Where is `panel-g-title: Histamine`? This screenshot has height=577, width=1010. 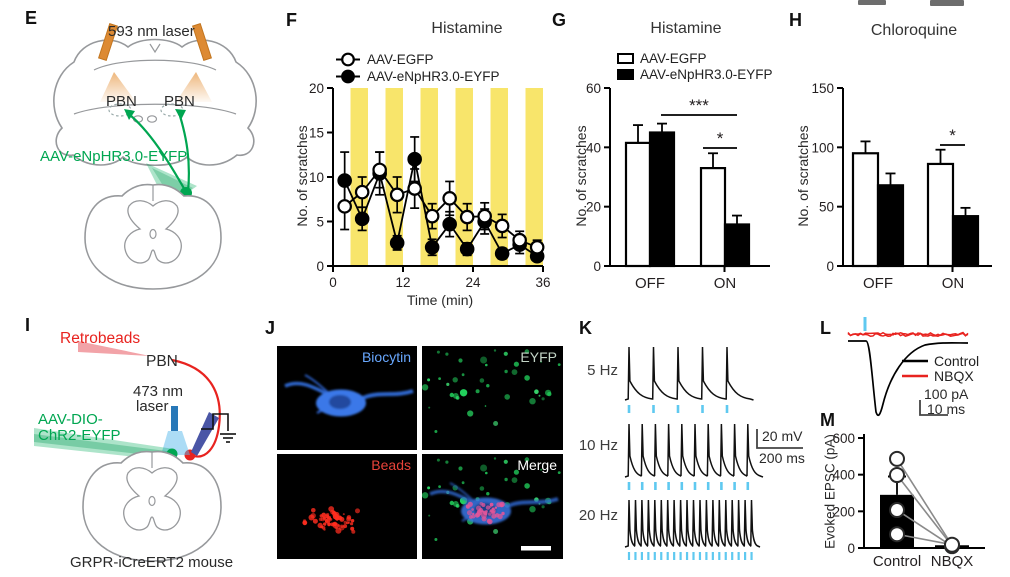 panel-g-title: Histamine is located at coordinates (686, 28).